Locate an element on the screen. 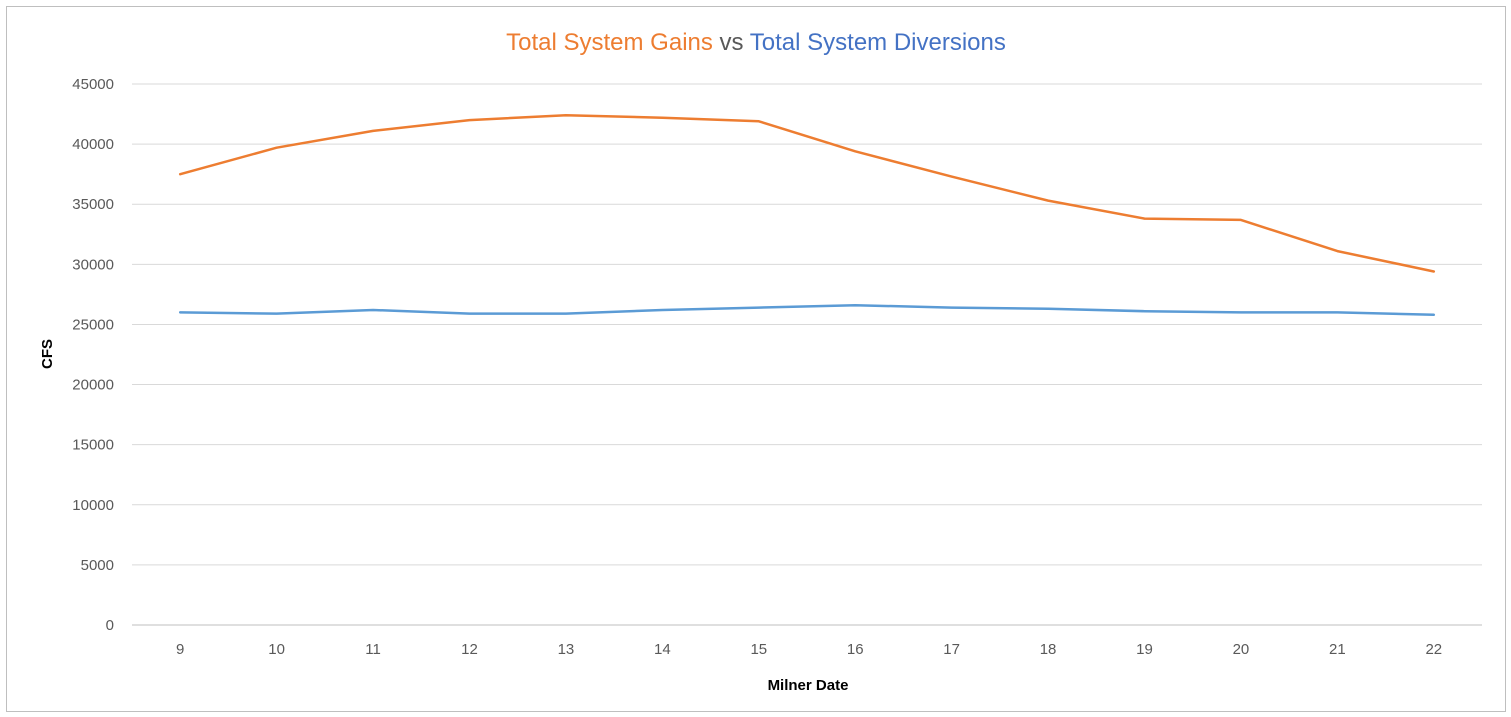 This screenshot has height=717, width=1511. x-tick-label: 15 is located at coordinates (758, 649).